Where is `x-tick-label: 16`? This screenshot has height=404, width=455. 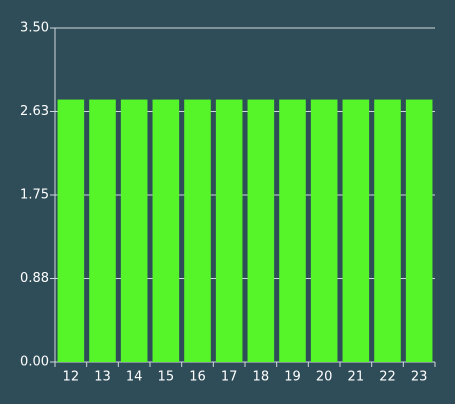
x-tick-label: 16 is located at coordinates (197, 377).